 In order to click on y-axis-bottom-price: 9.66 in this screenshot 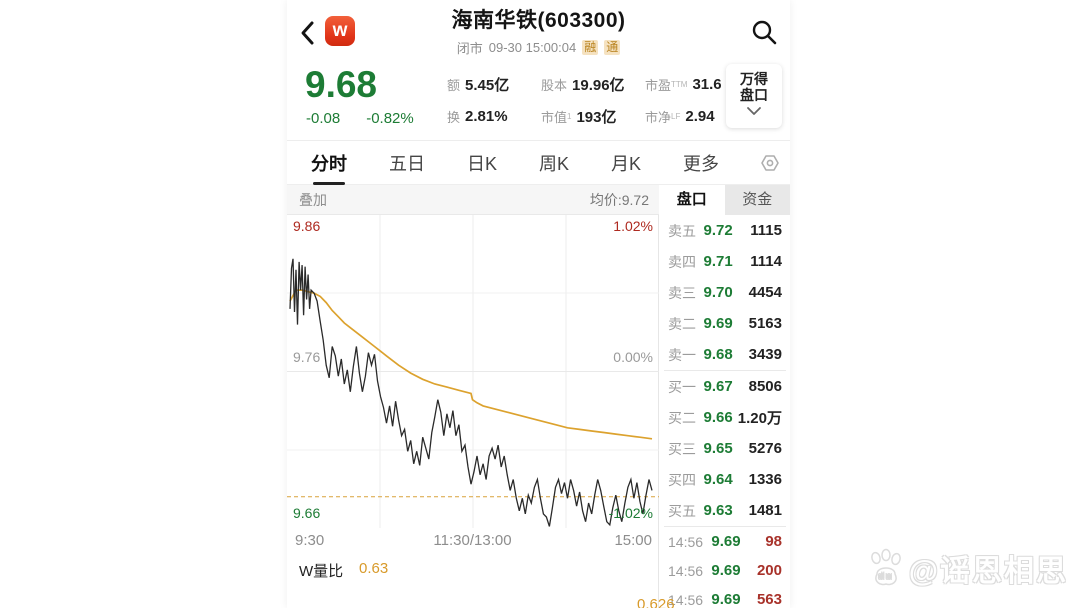, I will do `click(307, 513)`.